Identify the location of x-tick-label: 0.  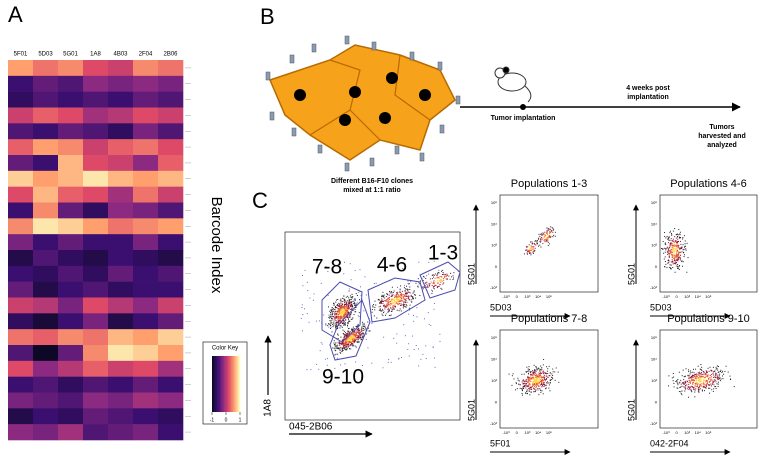
(517, 296).